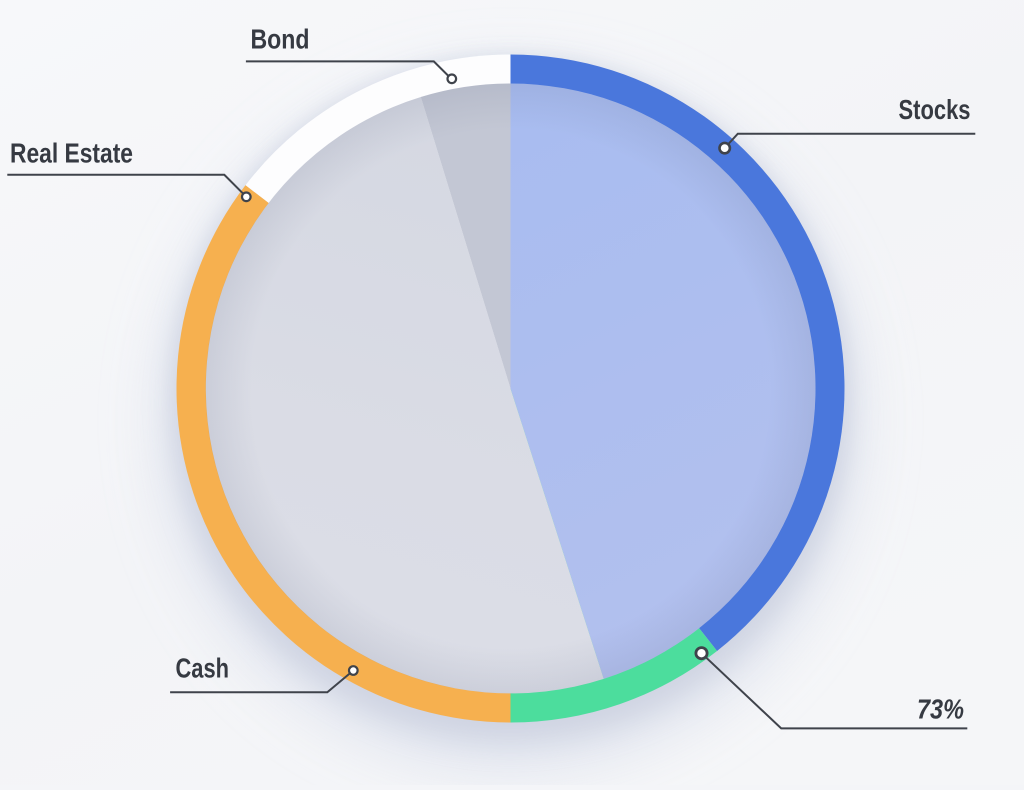 The width and height of the screenshot is (1024, 790). What do you see at coordinates (935, 109) in the screenshot?
I see `svg-text: Stocks` at bounding box center [935, 109].